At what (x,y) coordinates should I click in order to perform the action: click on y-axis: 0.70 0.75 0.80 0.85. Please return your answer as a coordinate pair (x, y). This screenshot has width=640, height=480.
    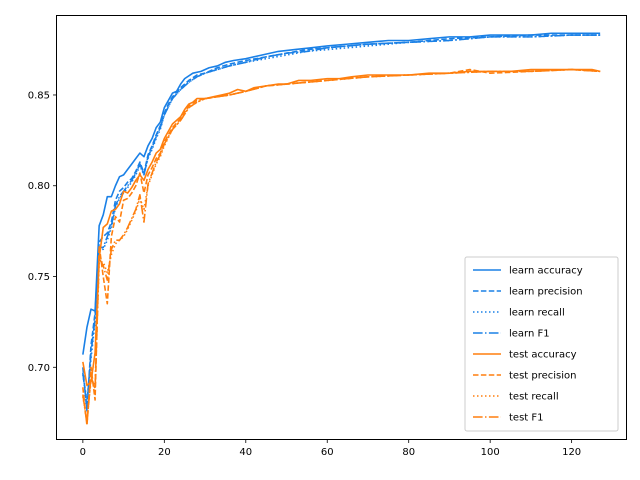
    Looking at the image, I should click on (42, 232).